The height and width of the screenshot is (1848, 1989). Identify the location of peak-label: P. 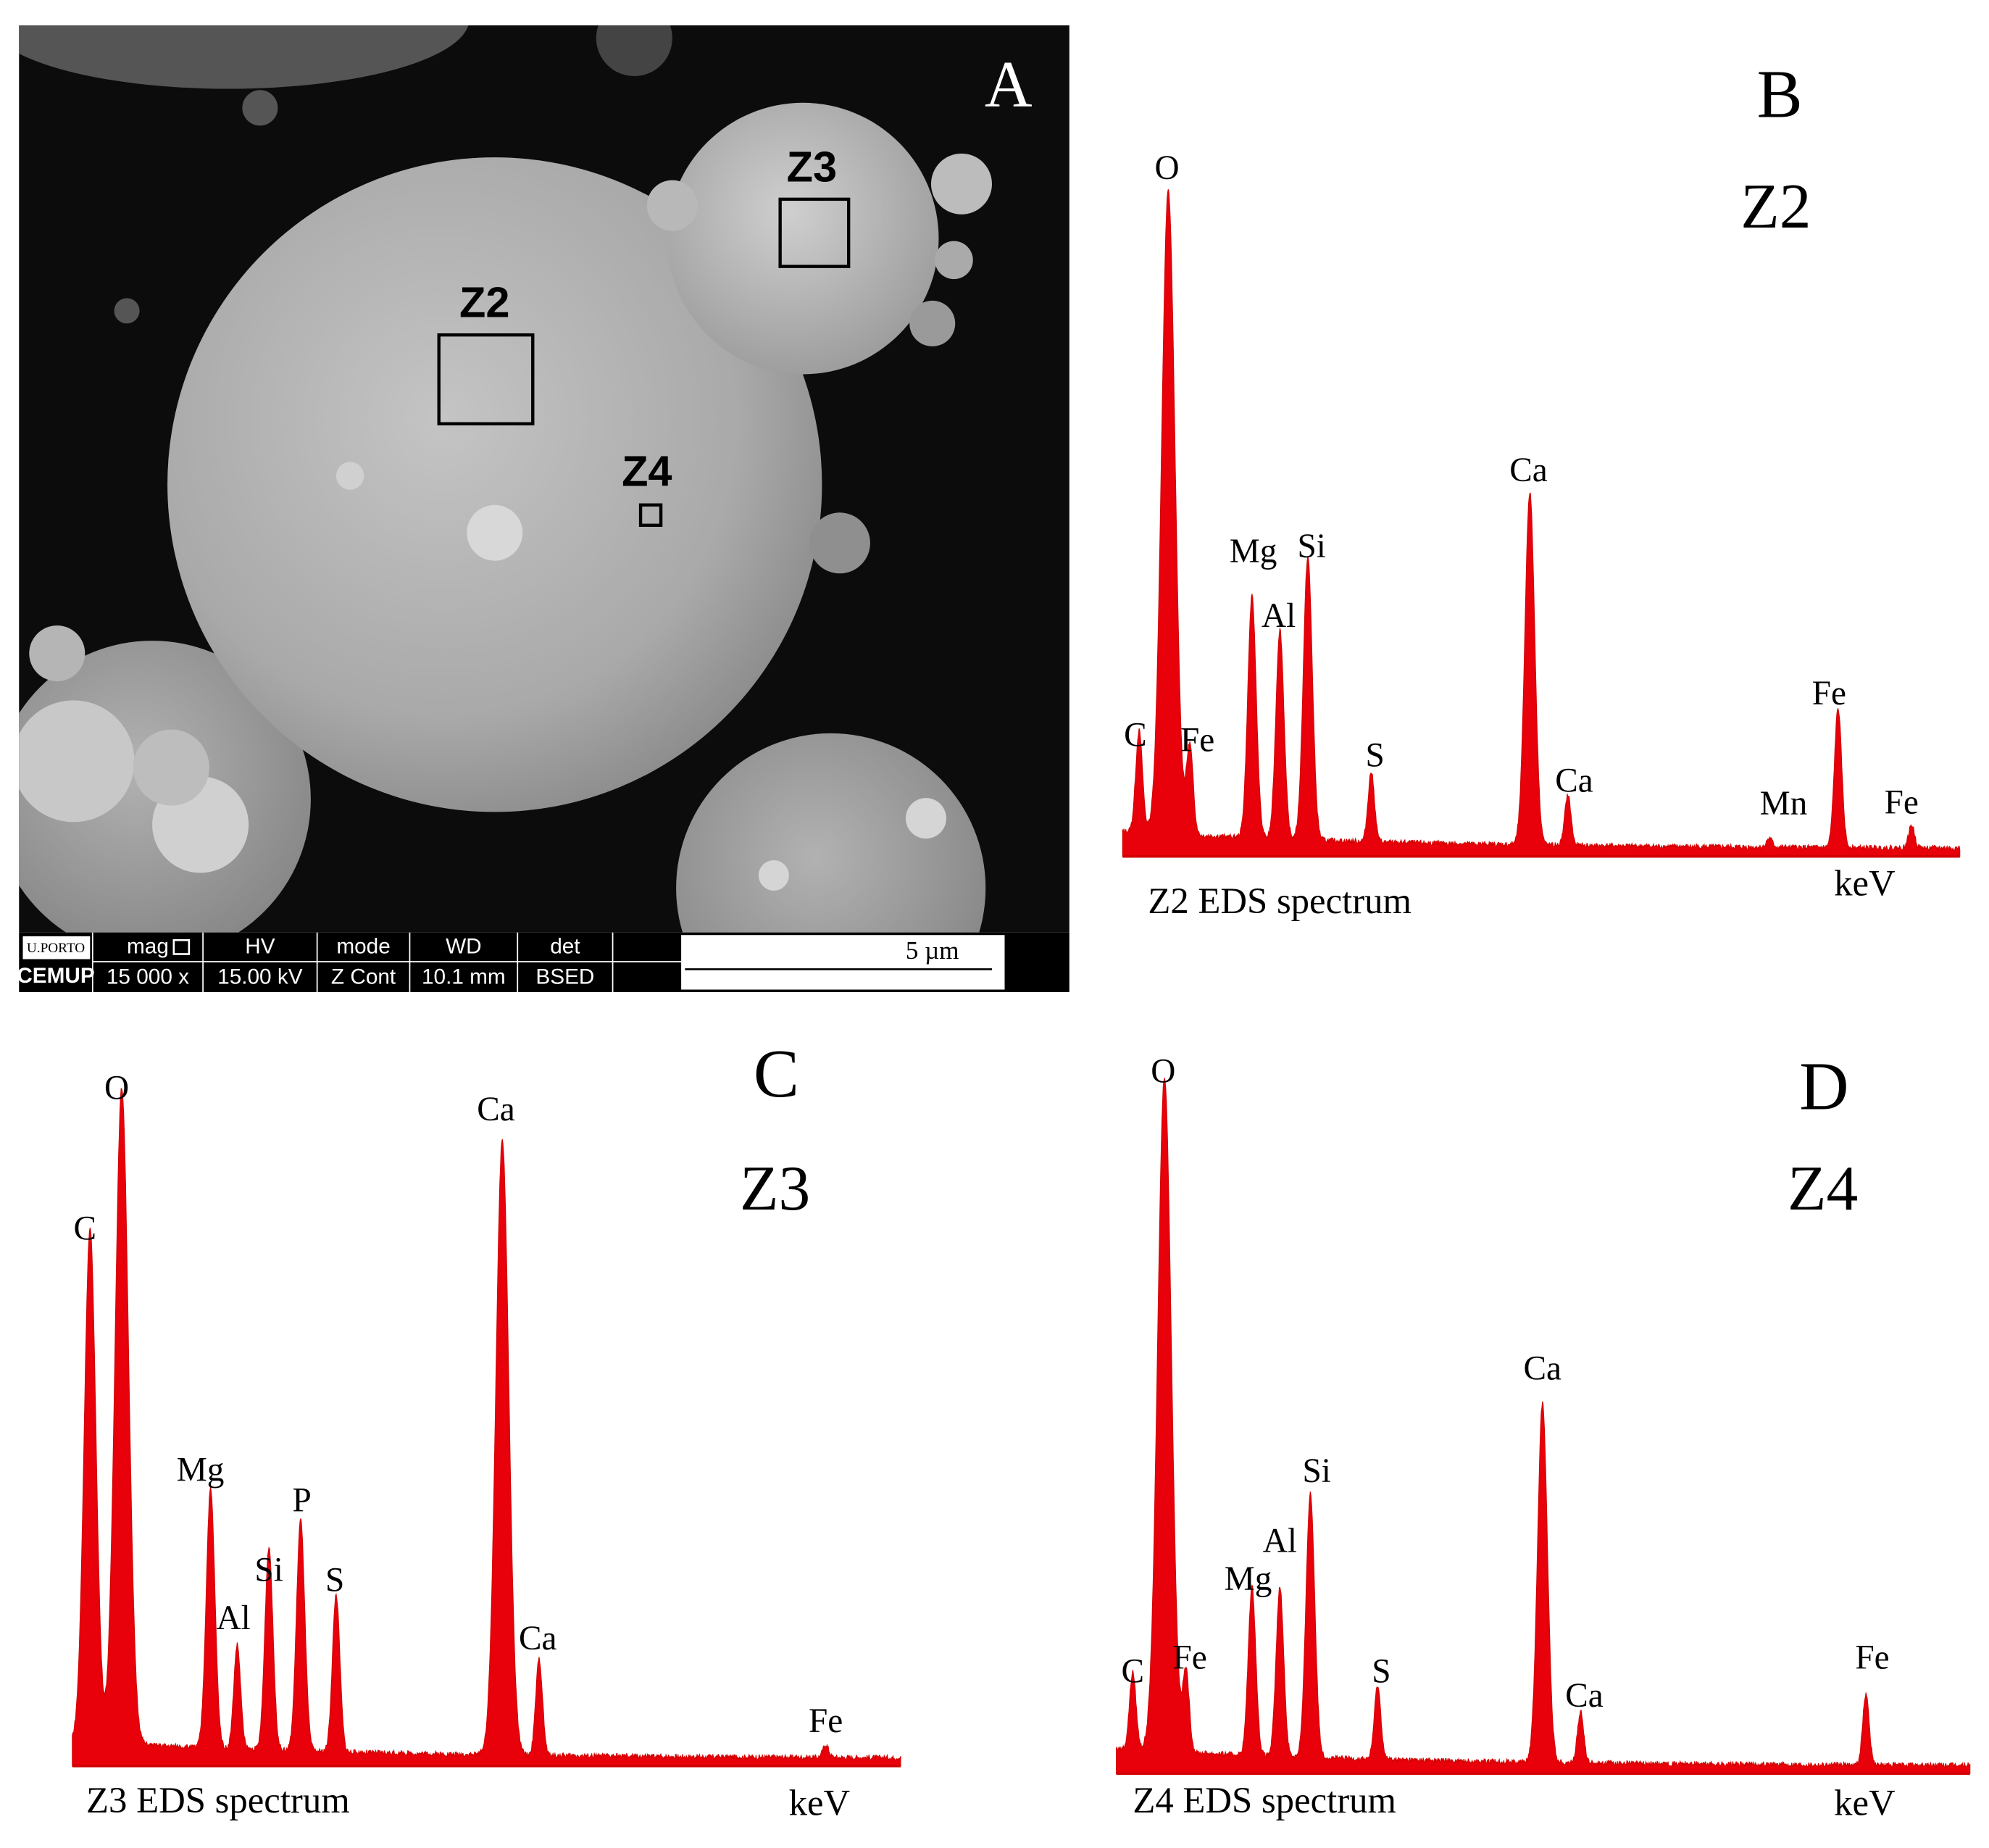
(302, 1500).